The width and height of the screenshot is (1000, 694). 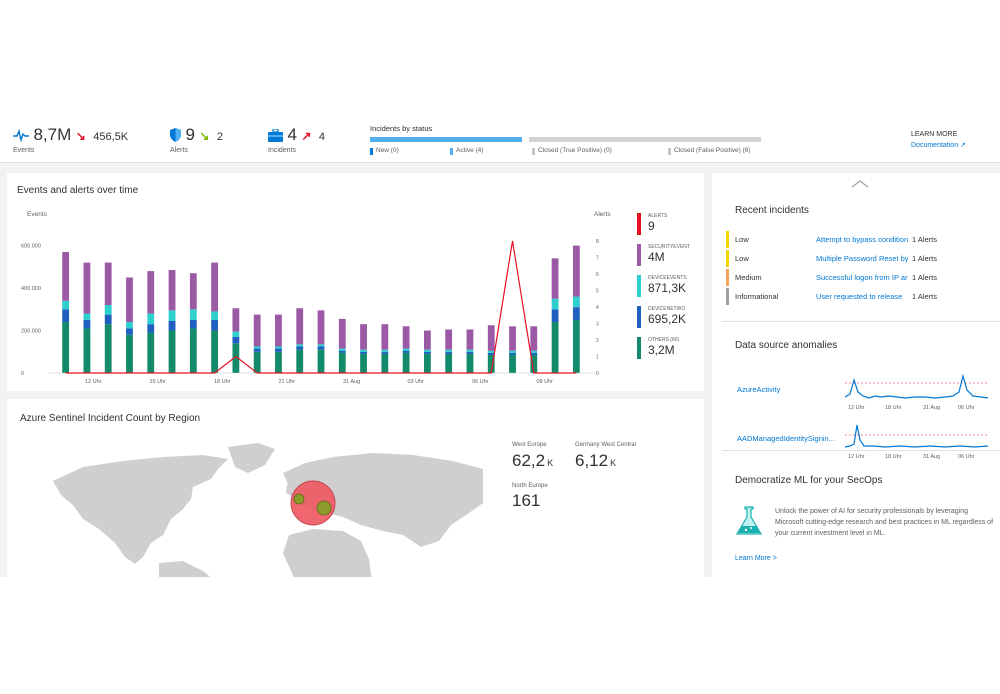 What do you see at coordinates (602, 214) in the screenshot?
I see `alerts-axis-label: Alerts` at bounding box center [602, 214].